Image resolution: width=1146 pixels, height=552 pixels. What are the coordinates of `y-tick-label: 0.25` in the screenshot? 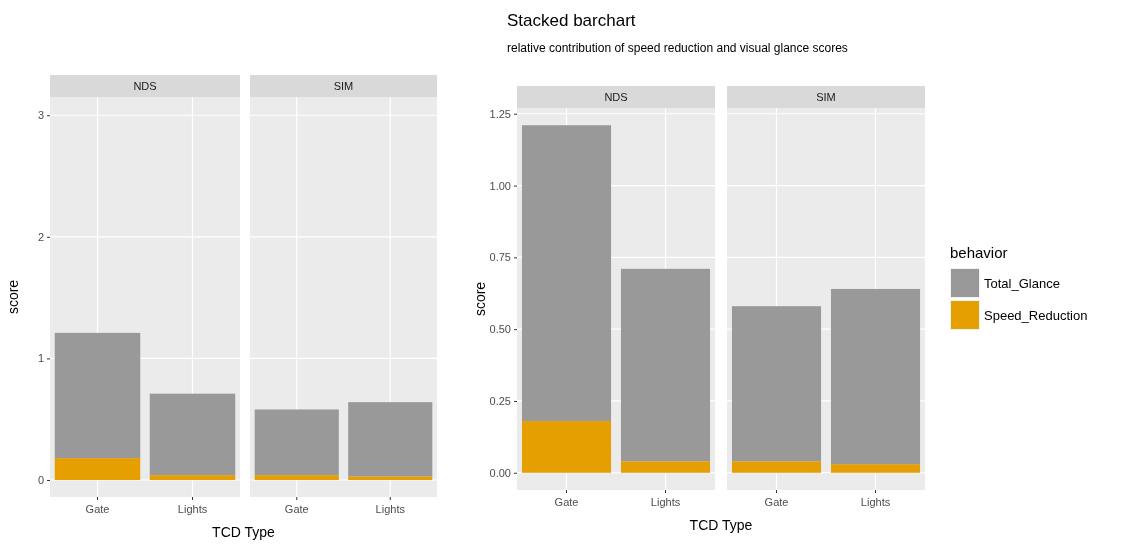 It's located at (500, 400).